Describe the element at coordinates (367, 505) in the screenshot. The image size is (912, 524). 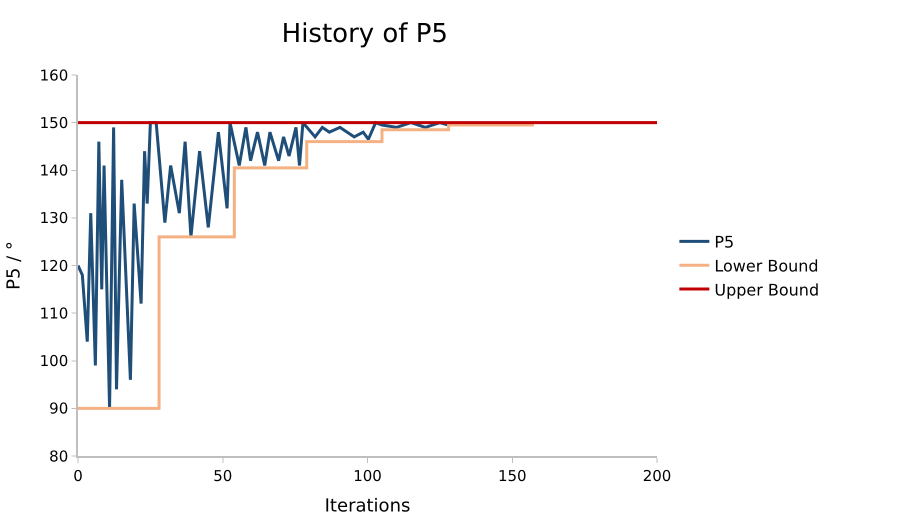
I see `x-axis-title: Iterations` at that location.